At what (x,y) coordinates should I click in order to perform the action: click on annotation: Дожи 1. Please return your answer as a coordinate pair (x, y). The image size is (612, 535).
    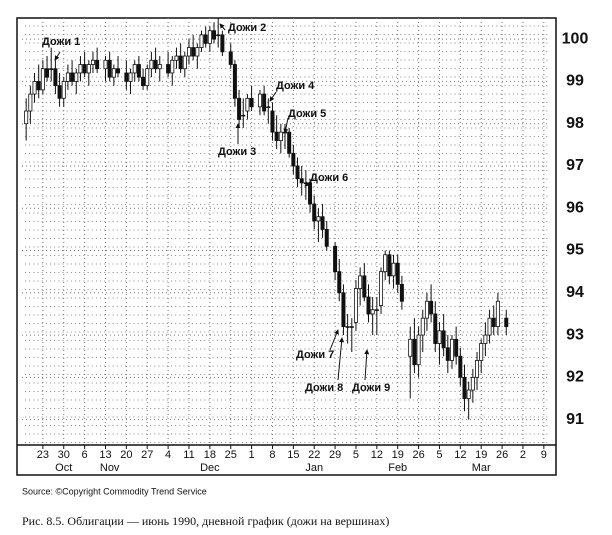
    Looking at the image, I should click on (61, 42).